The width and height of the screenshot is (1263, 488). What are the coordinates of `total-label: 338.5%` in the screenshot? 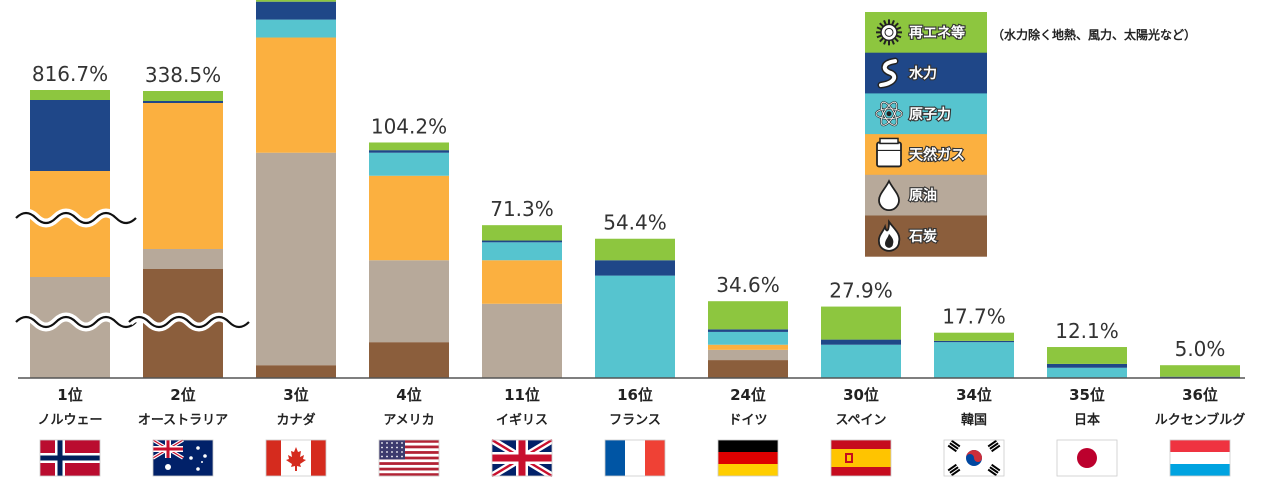 It's located at (183, 75).